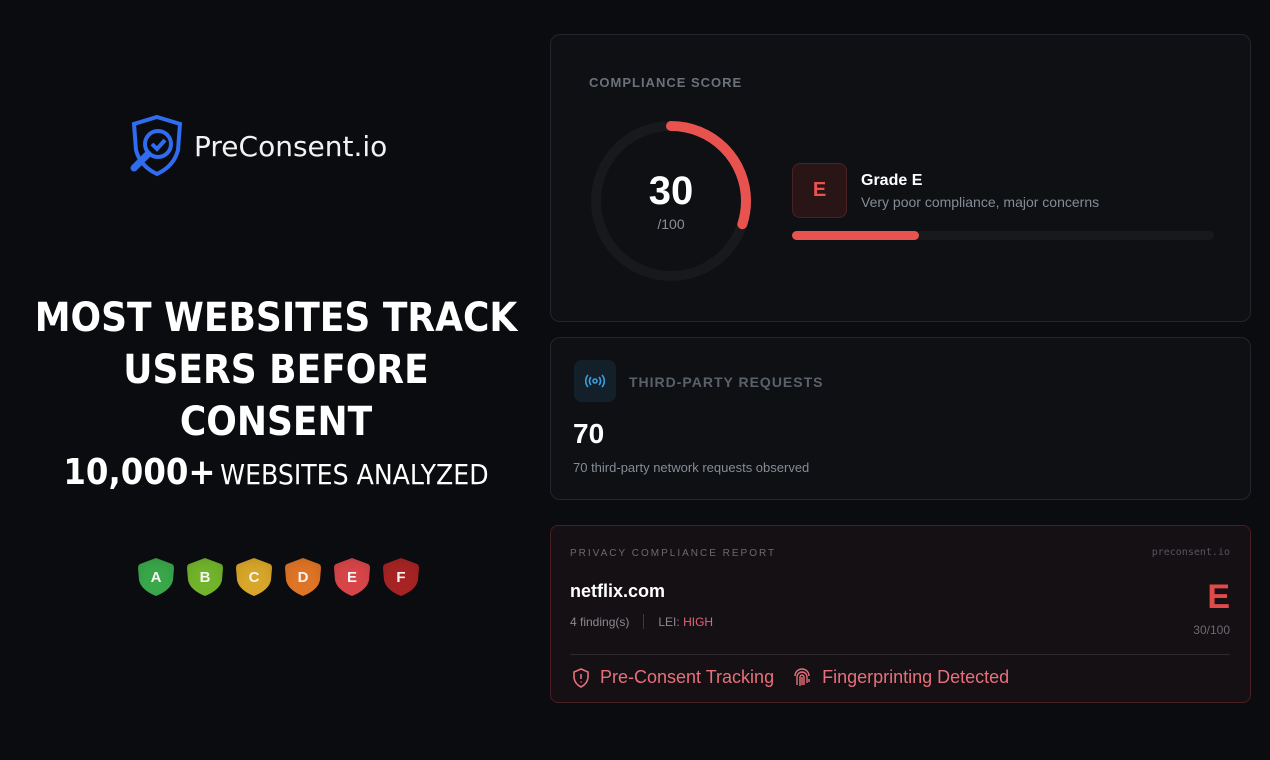  What do you see at coordinates (291, 146) in the screenshot?
I see `brand-name: PreConsent.io` at bounding box center [291, 146].